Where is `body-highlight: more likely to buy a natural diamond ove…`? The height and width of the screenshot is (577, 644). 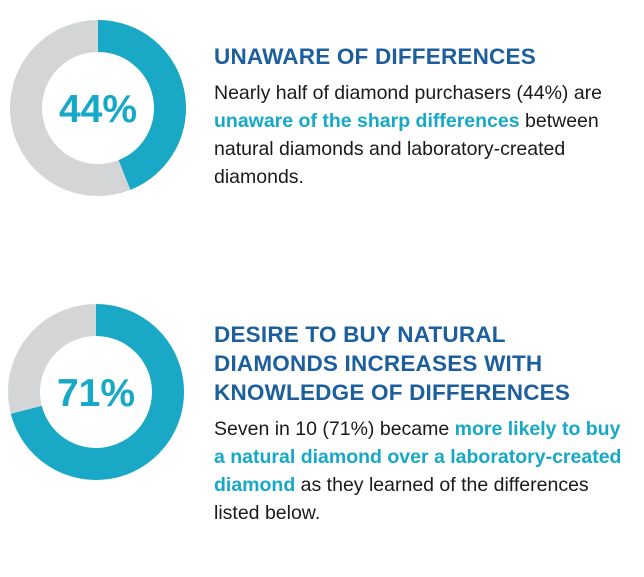 body-highlight: more likely to buy a natural diamond ove… is located at coordinates (418, 457).